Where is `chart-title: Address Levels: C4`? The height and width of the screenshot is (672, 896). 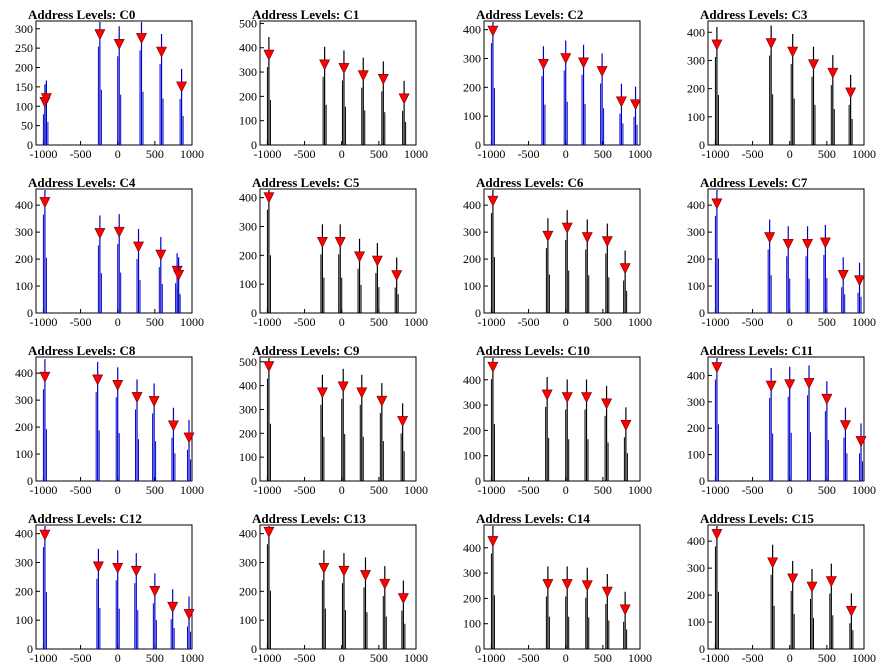 chart-title: Address Levels: C4 is located at coordinates (82, 182).